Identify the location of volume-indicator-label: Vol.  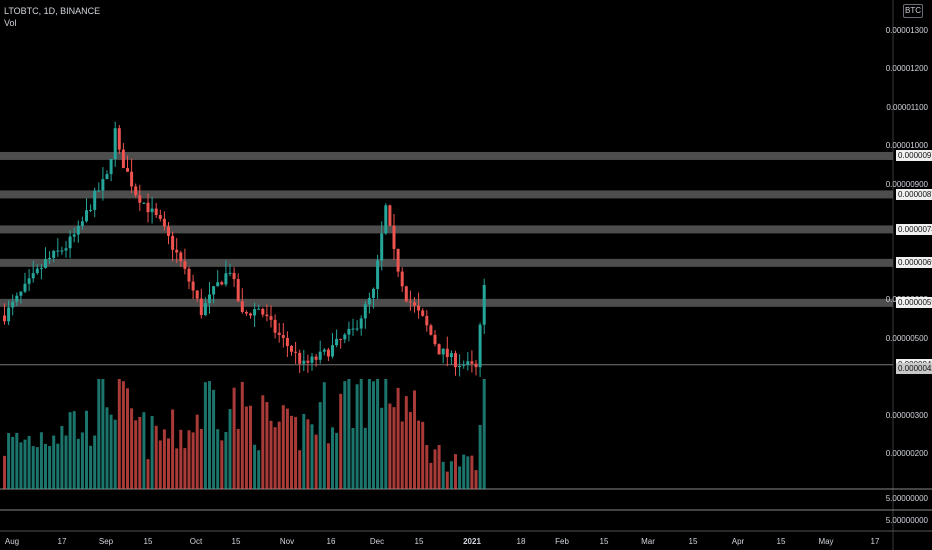
(10, 23).